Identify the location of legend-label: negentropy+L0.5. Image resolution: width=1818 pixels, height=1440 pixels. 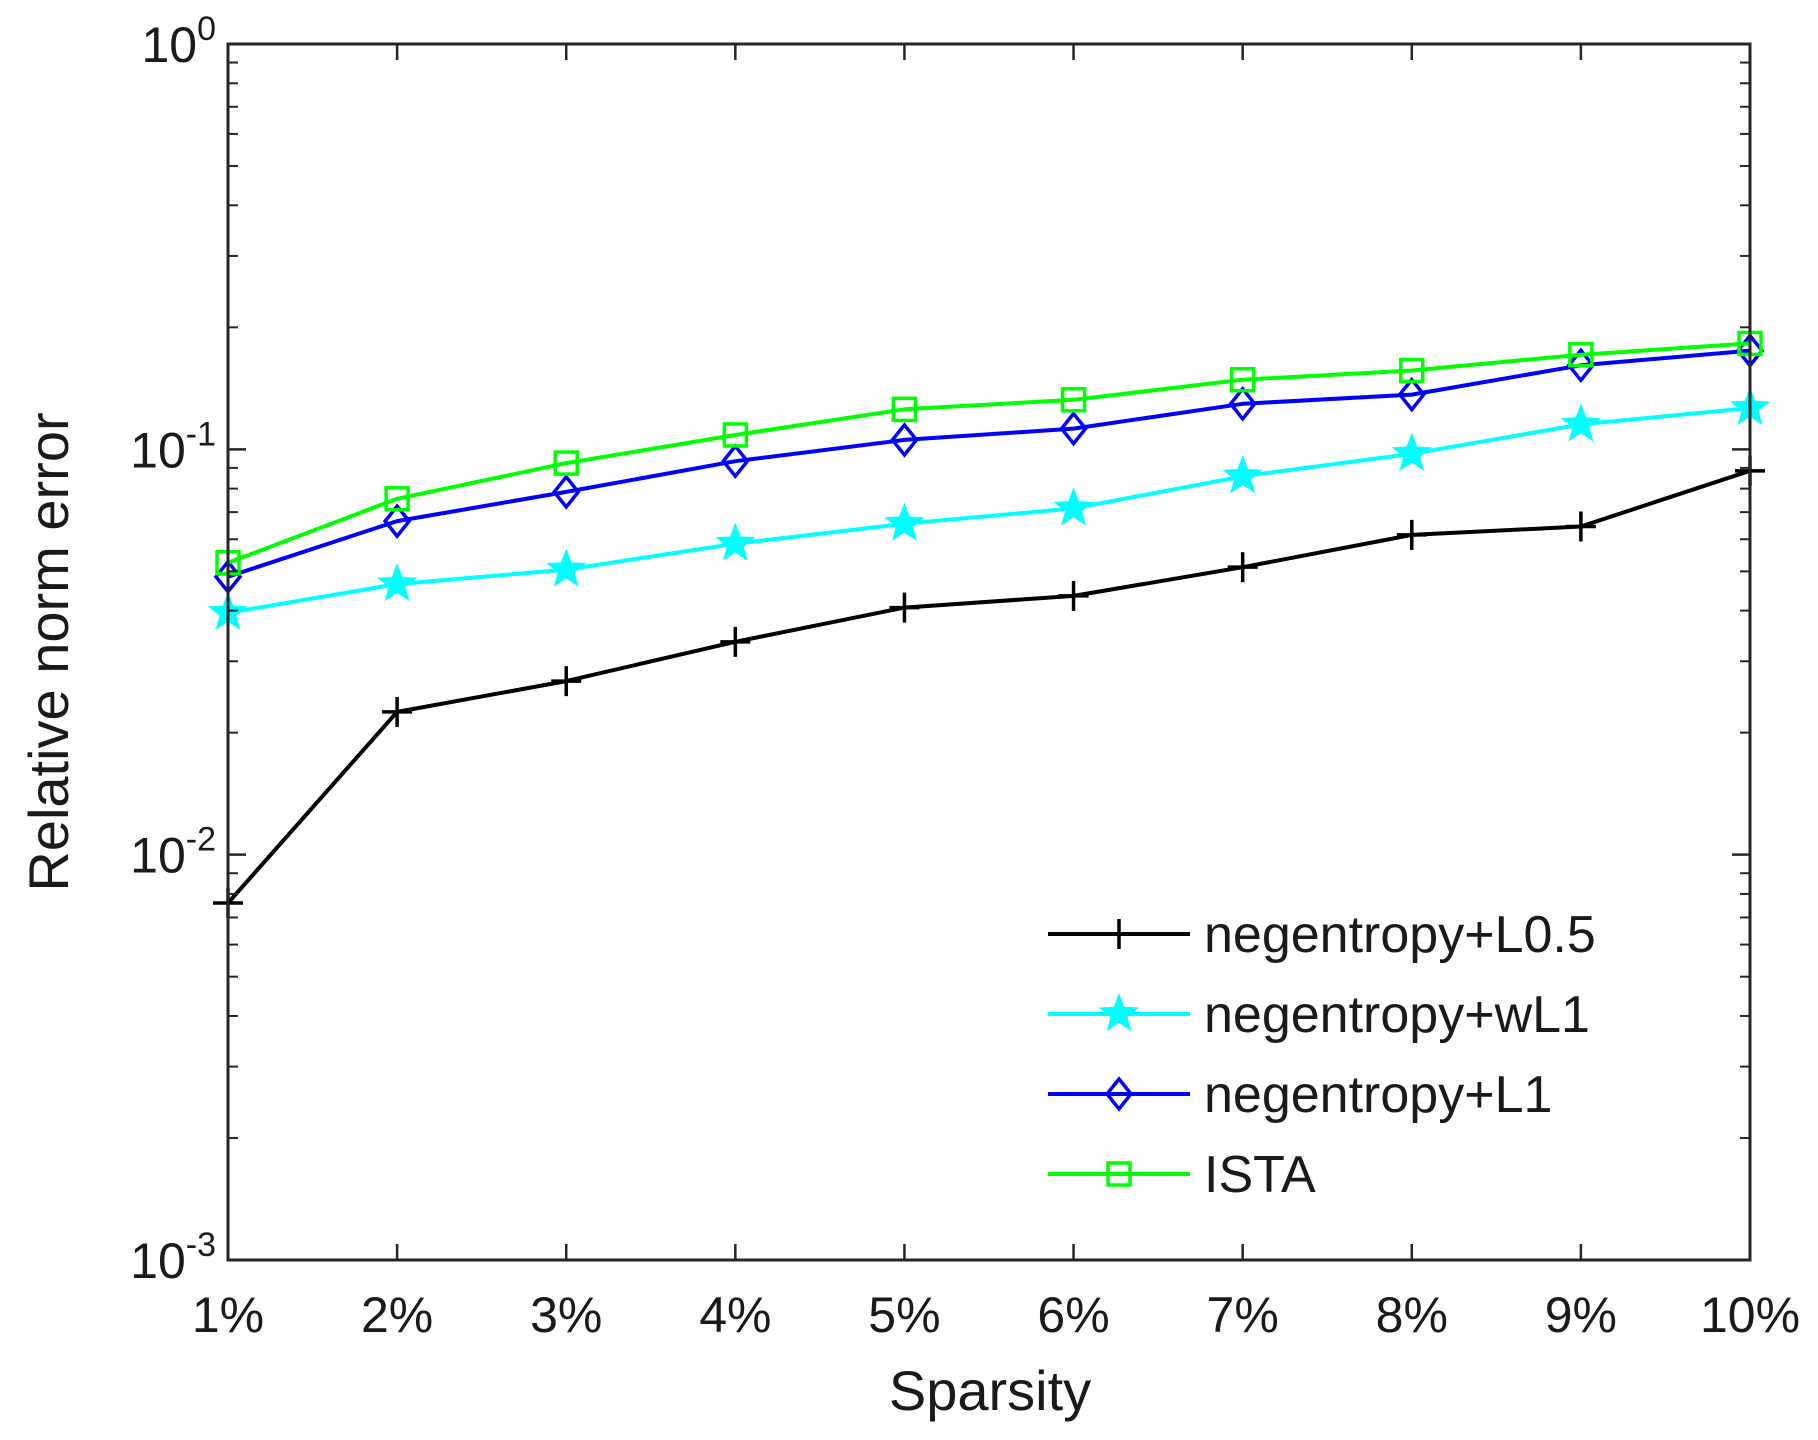
(1400, 935).